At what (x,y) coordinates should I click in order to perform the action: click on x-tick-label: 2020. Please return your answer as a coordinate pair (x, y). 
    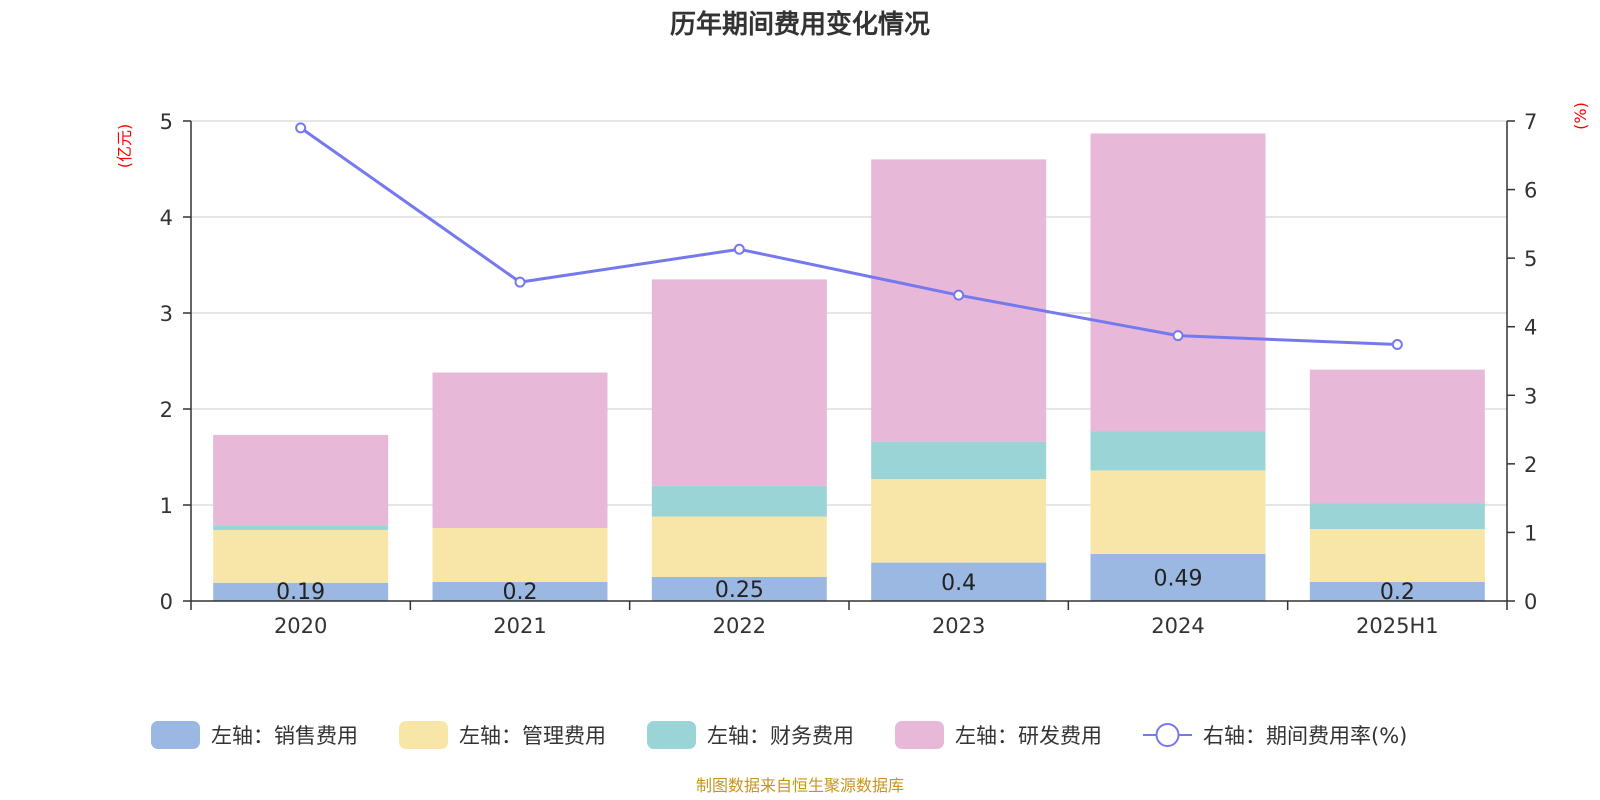
    Looking at the image, I should click on (300, 626).